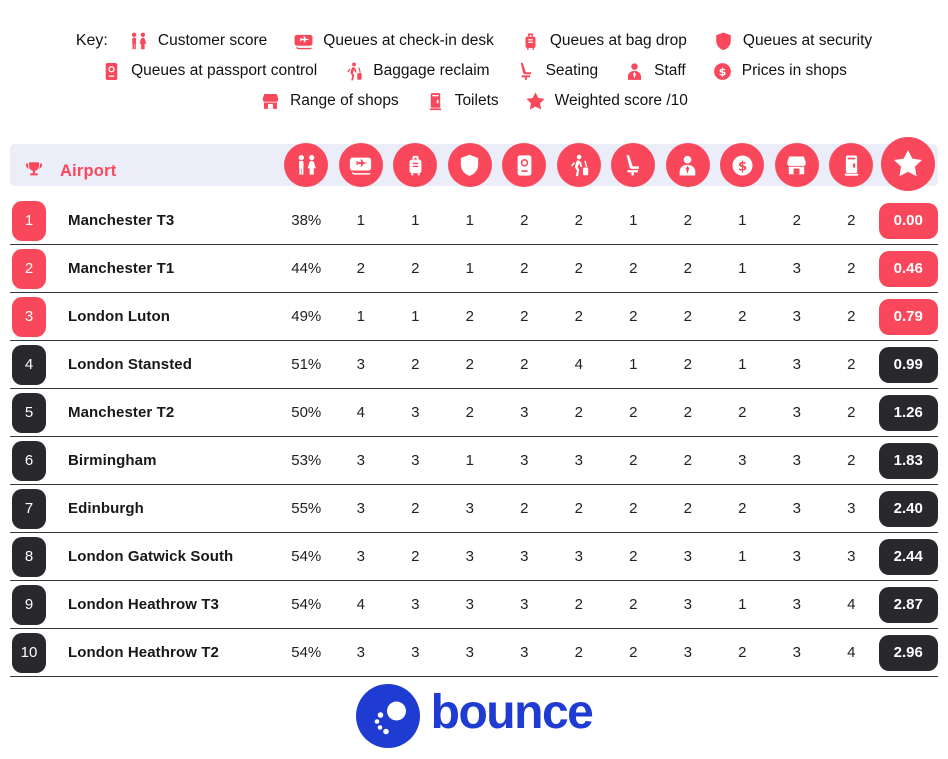 This screenshot has height=759, width=948. I want to click on staff-column-icon, so click(687, 165).